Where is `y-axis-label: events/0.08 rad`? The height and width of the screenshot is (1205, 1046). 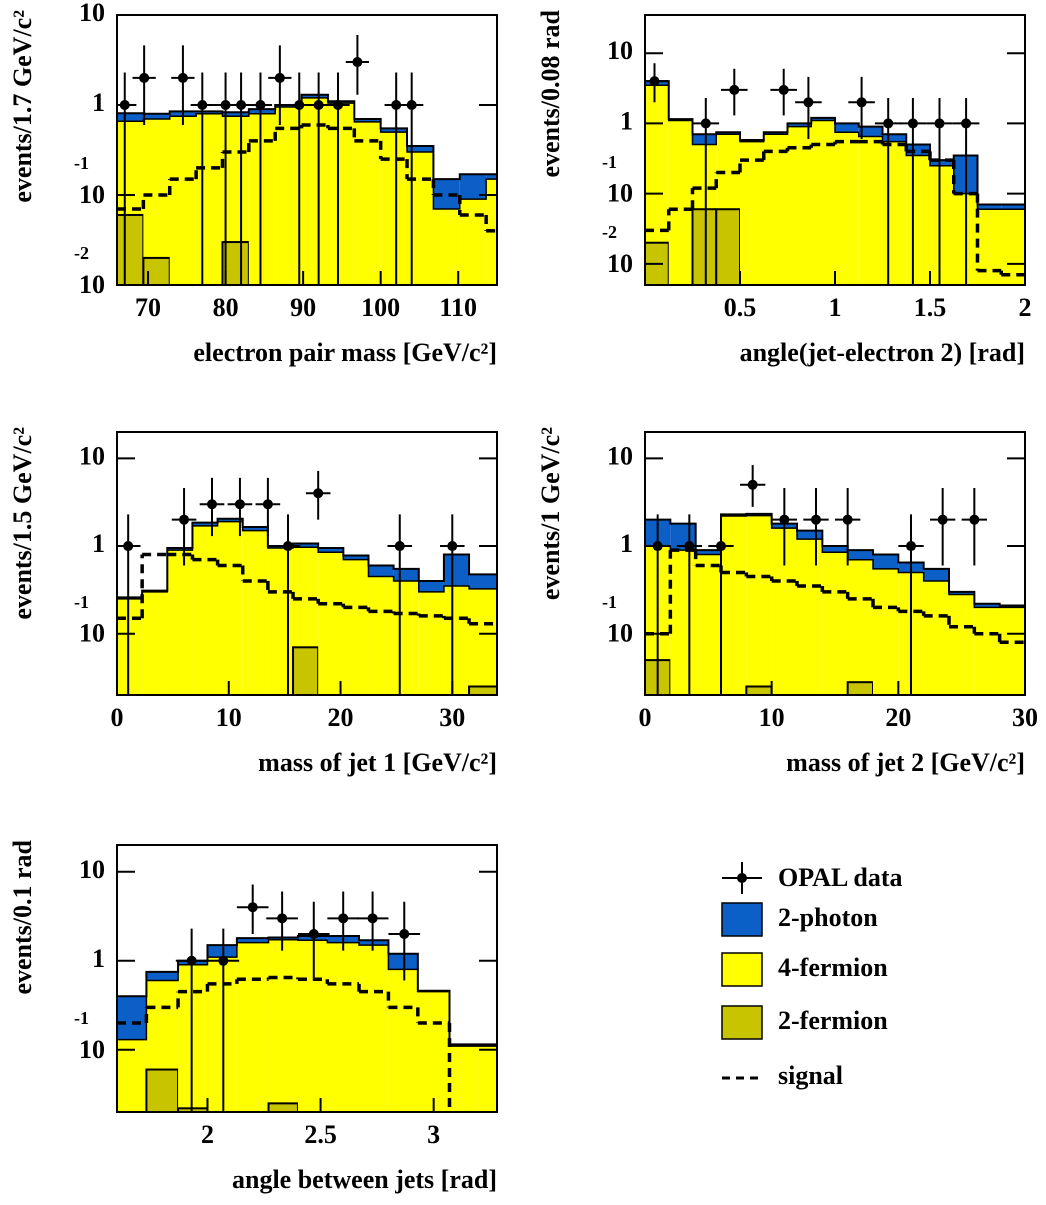 y-axis-label: events/0.08 rad is located at coordinates (550, 93).